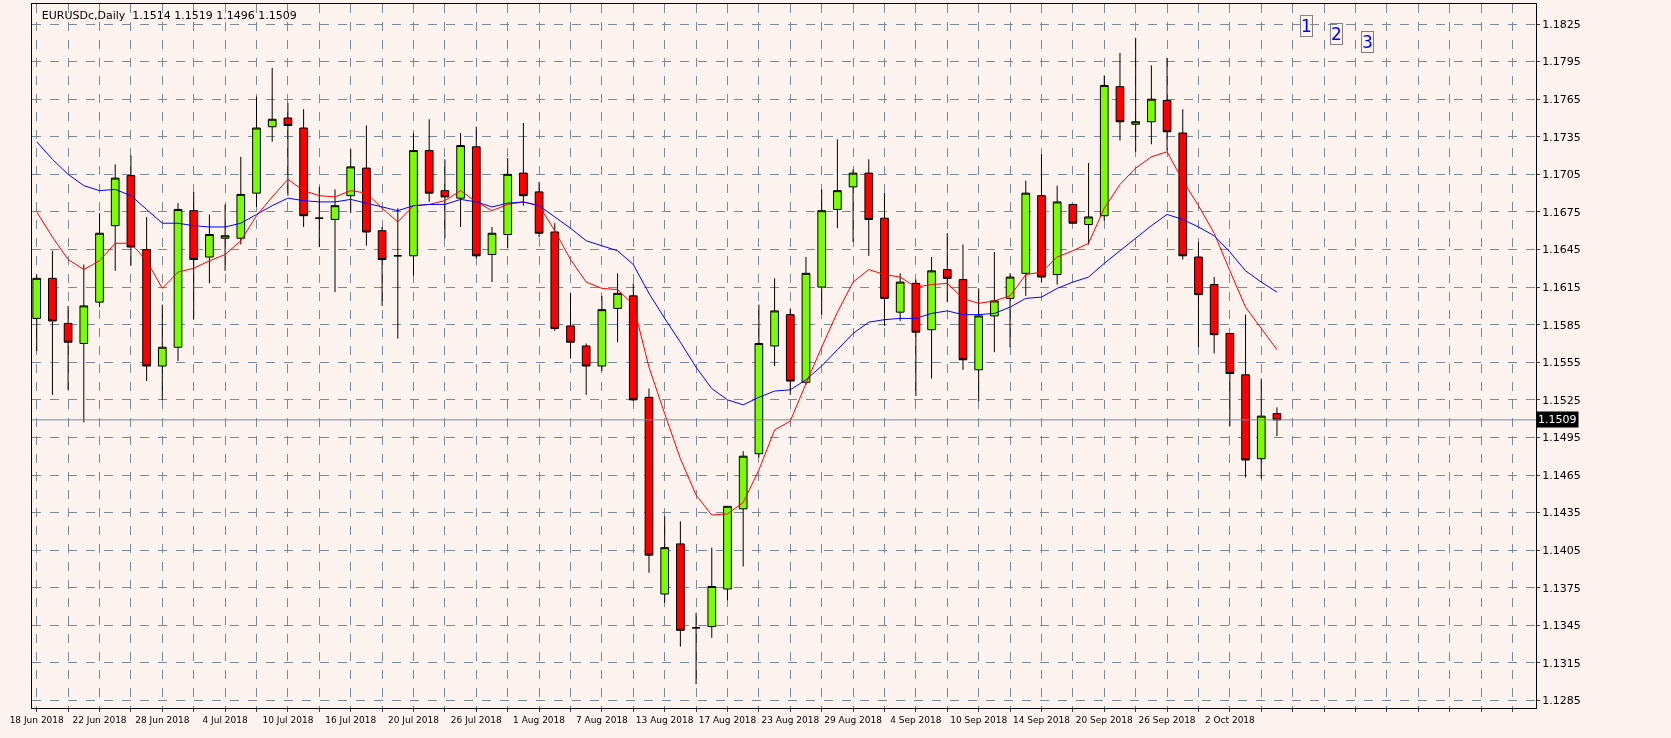 Image resolution: width=1671 pixels, height=738 pixels. What do you see at coordinates (99, 719) in the screenshot?
I see `x-tick-label: 22 Jun 2018` at bounding box center [99, 719].